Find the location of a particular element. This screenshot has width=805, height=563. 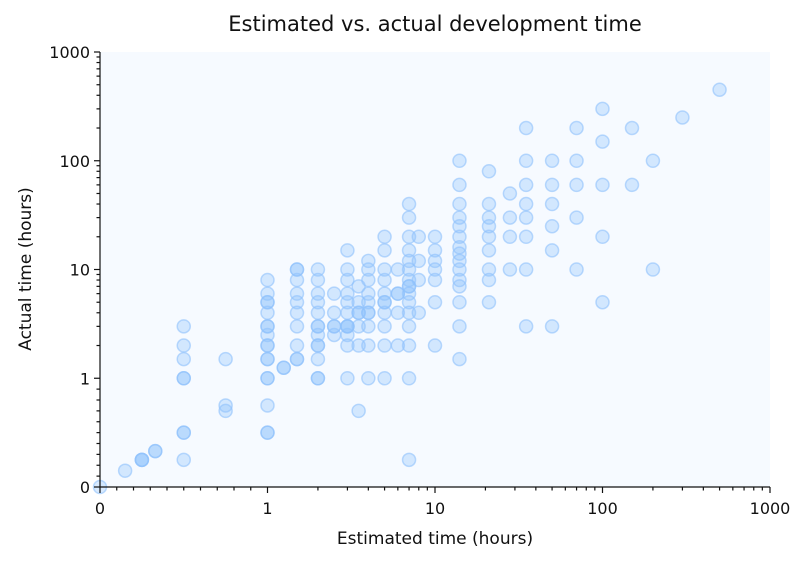

y-tick-label: 10 is located at coordinates (80, 270).